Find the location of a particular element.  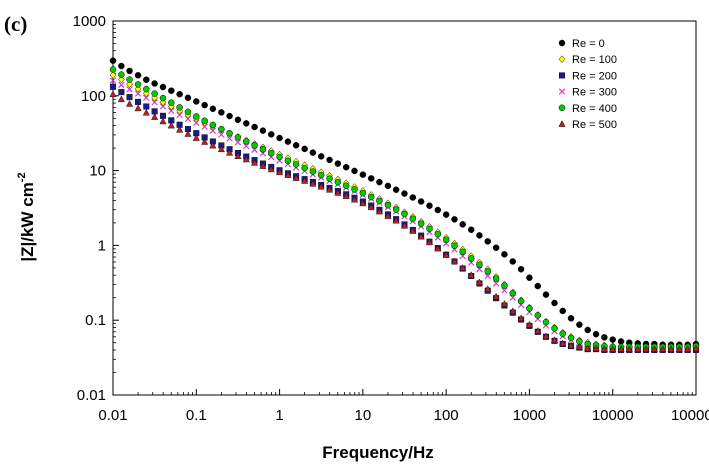

y-tick-label: 0.01 is located at coordinates (91, 395).